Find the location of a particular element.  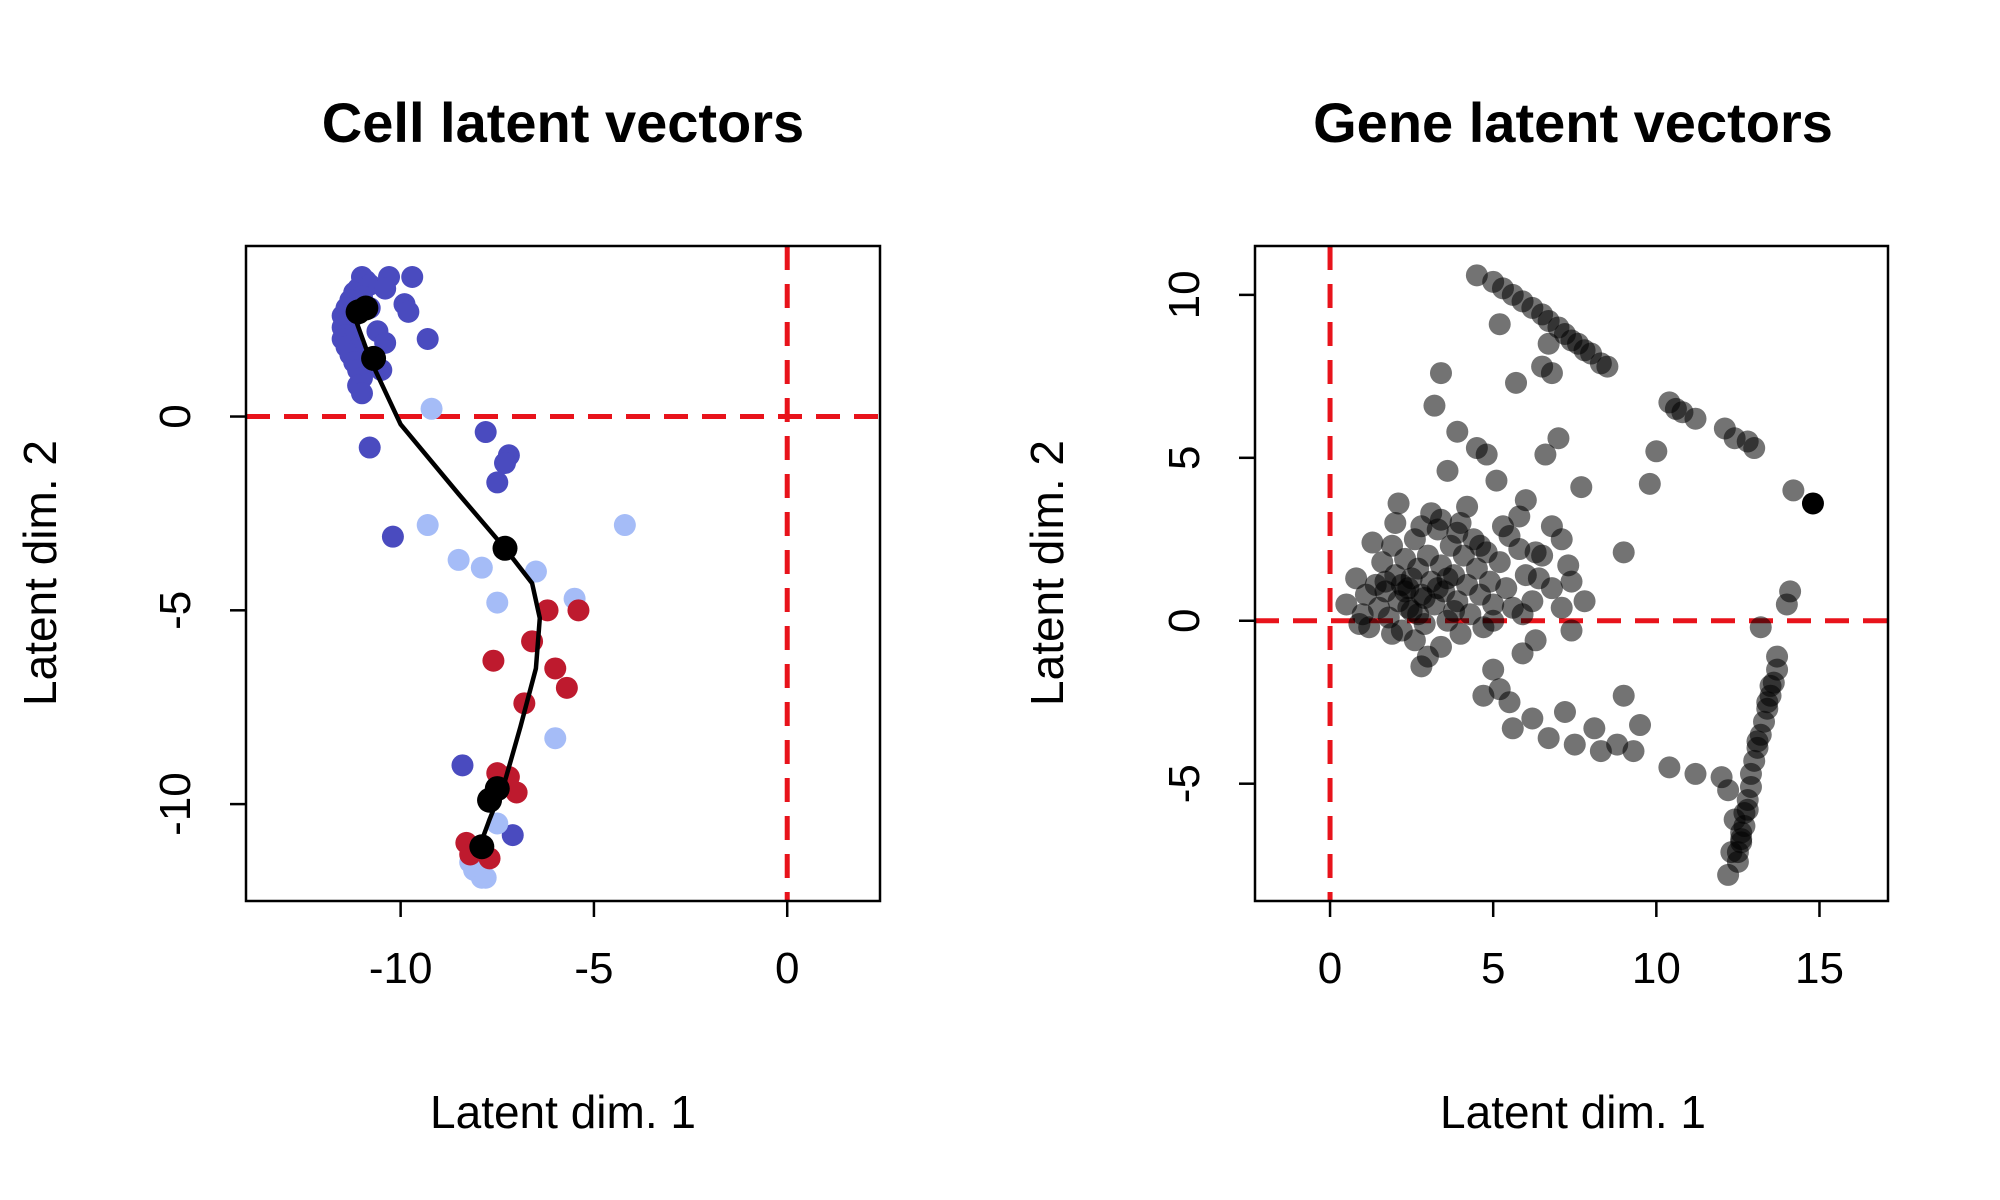

gene-y-tick-label: -5 is located at coordinates (1184, 783).